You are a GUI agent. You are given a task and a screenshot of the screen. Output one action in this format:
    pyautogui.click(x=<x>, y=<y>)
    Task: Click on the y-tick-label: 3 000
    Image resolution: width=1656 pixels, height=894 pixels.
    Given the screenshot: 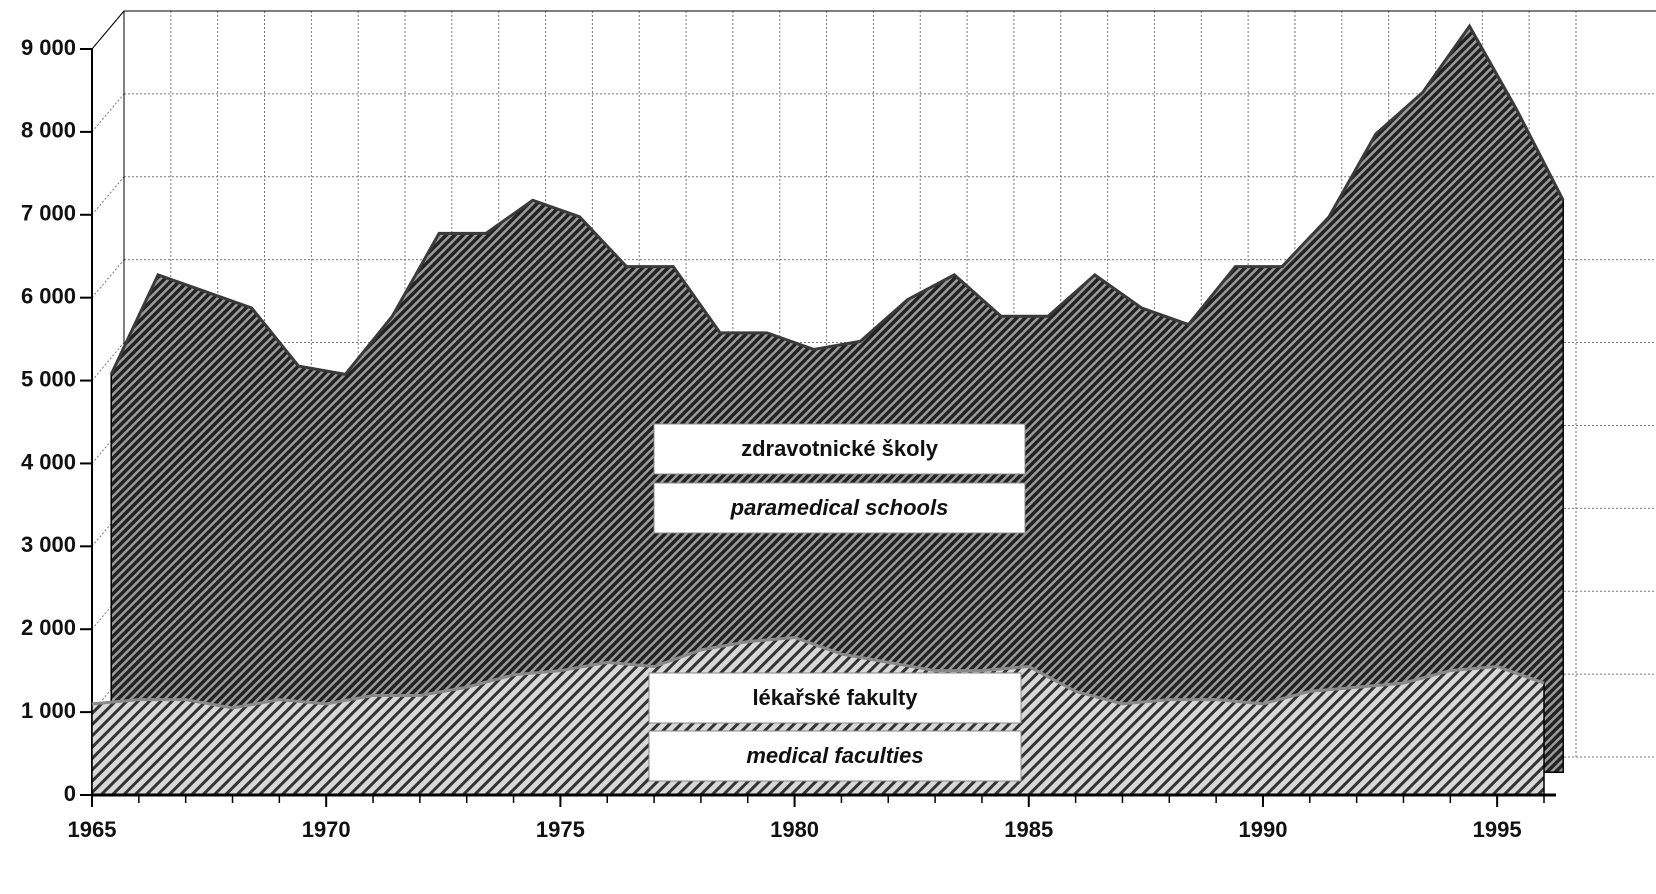 What is the action you would take?
    pyautogui.click(x=48, y=544)
    